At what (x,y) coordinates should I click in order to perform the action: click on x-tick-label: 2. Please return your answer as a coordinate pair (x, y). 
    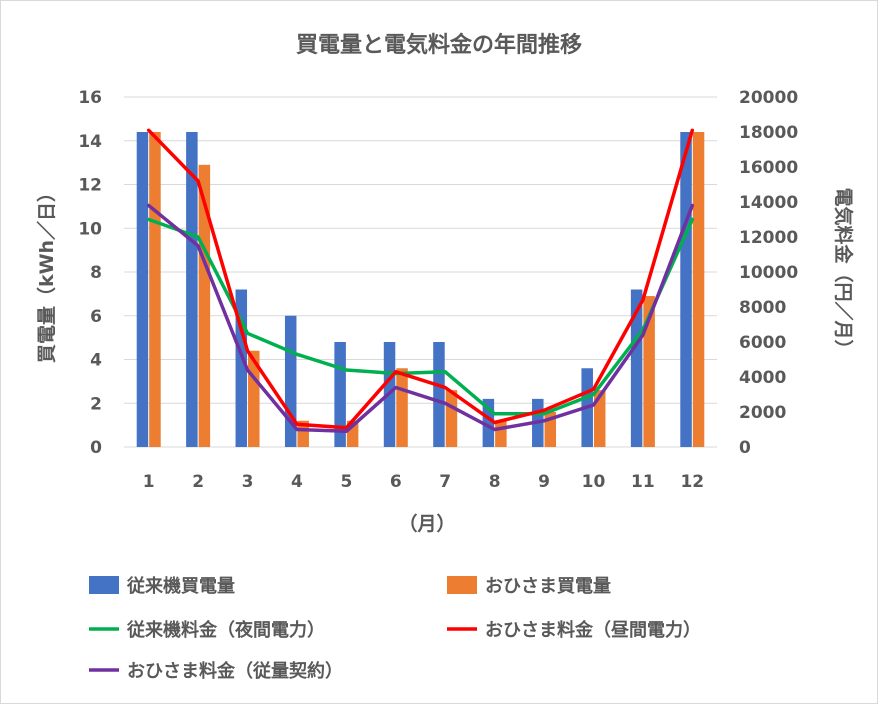
    Looking at the image, I should click on (198, 482).